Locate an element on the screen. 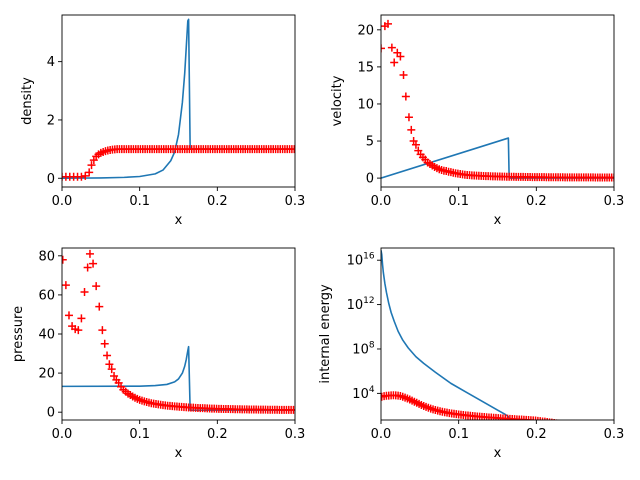  y-tick-label: 40 is located at coordinates (46, 335).